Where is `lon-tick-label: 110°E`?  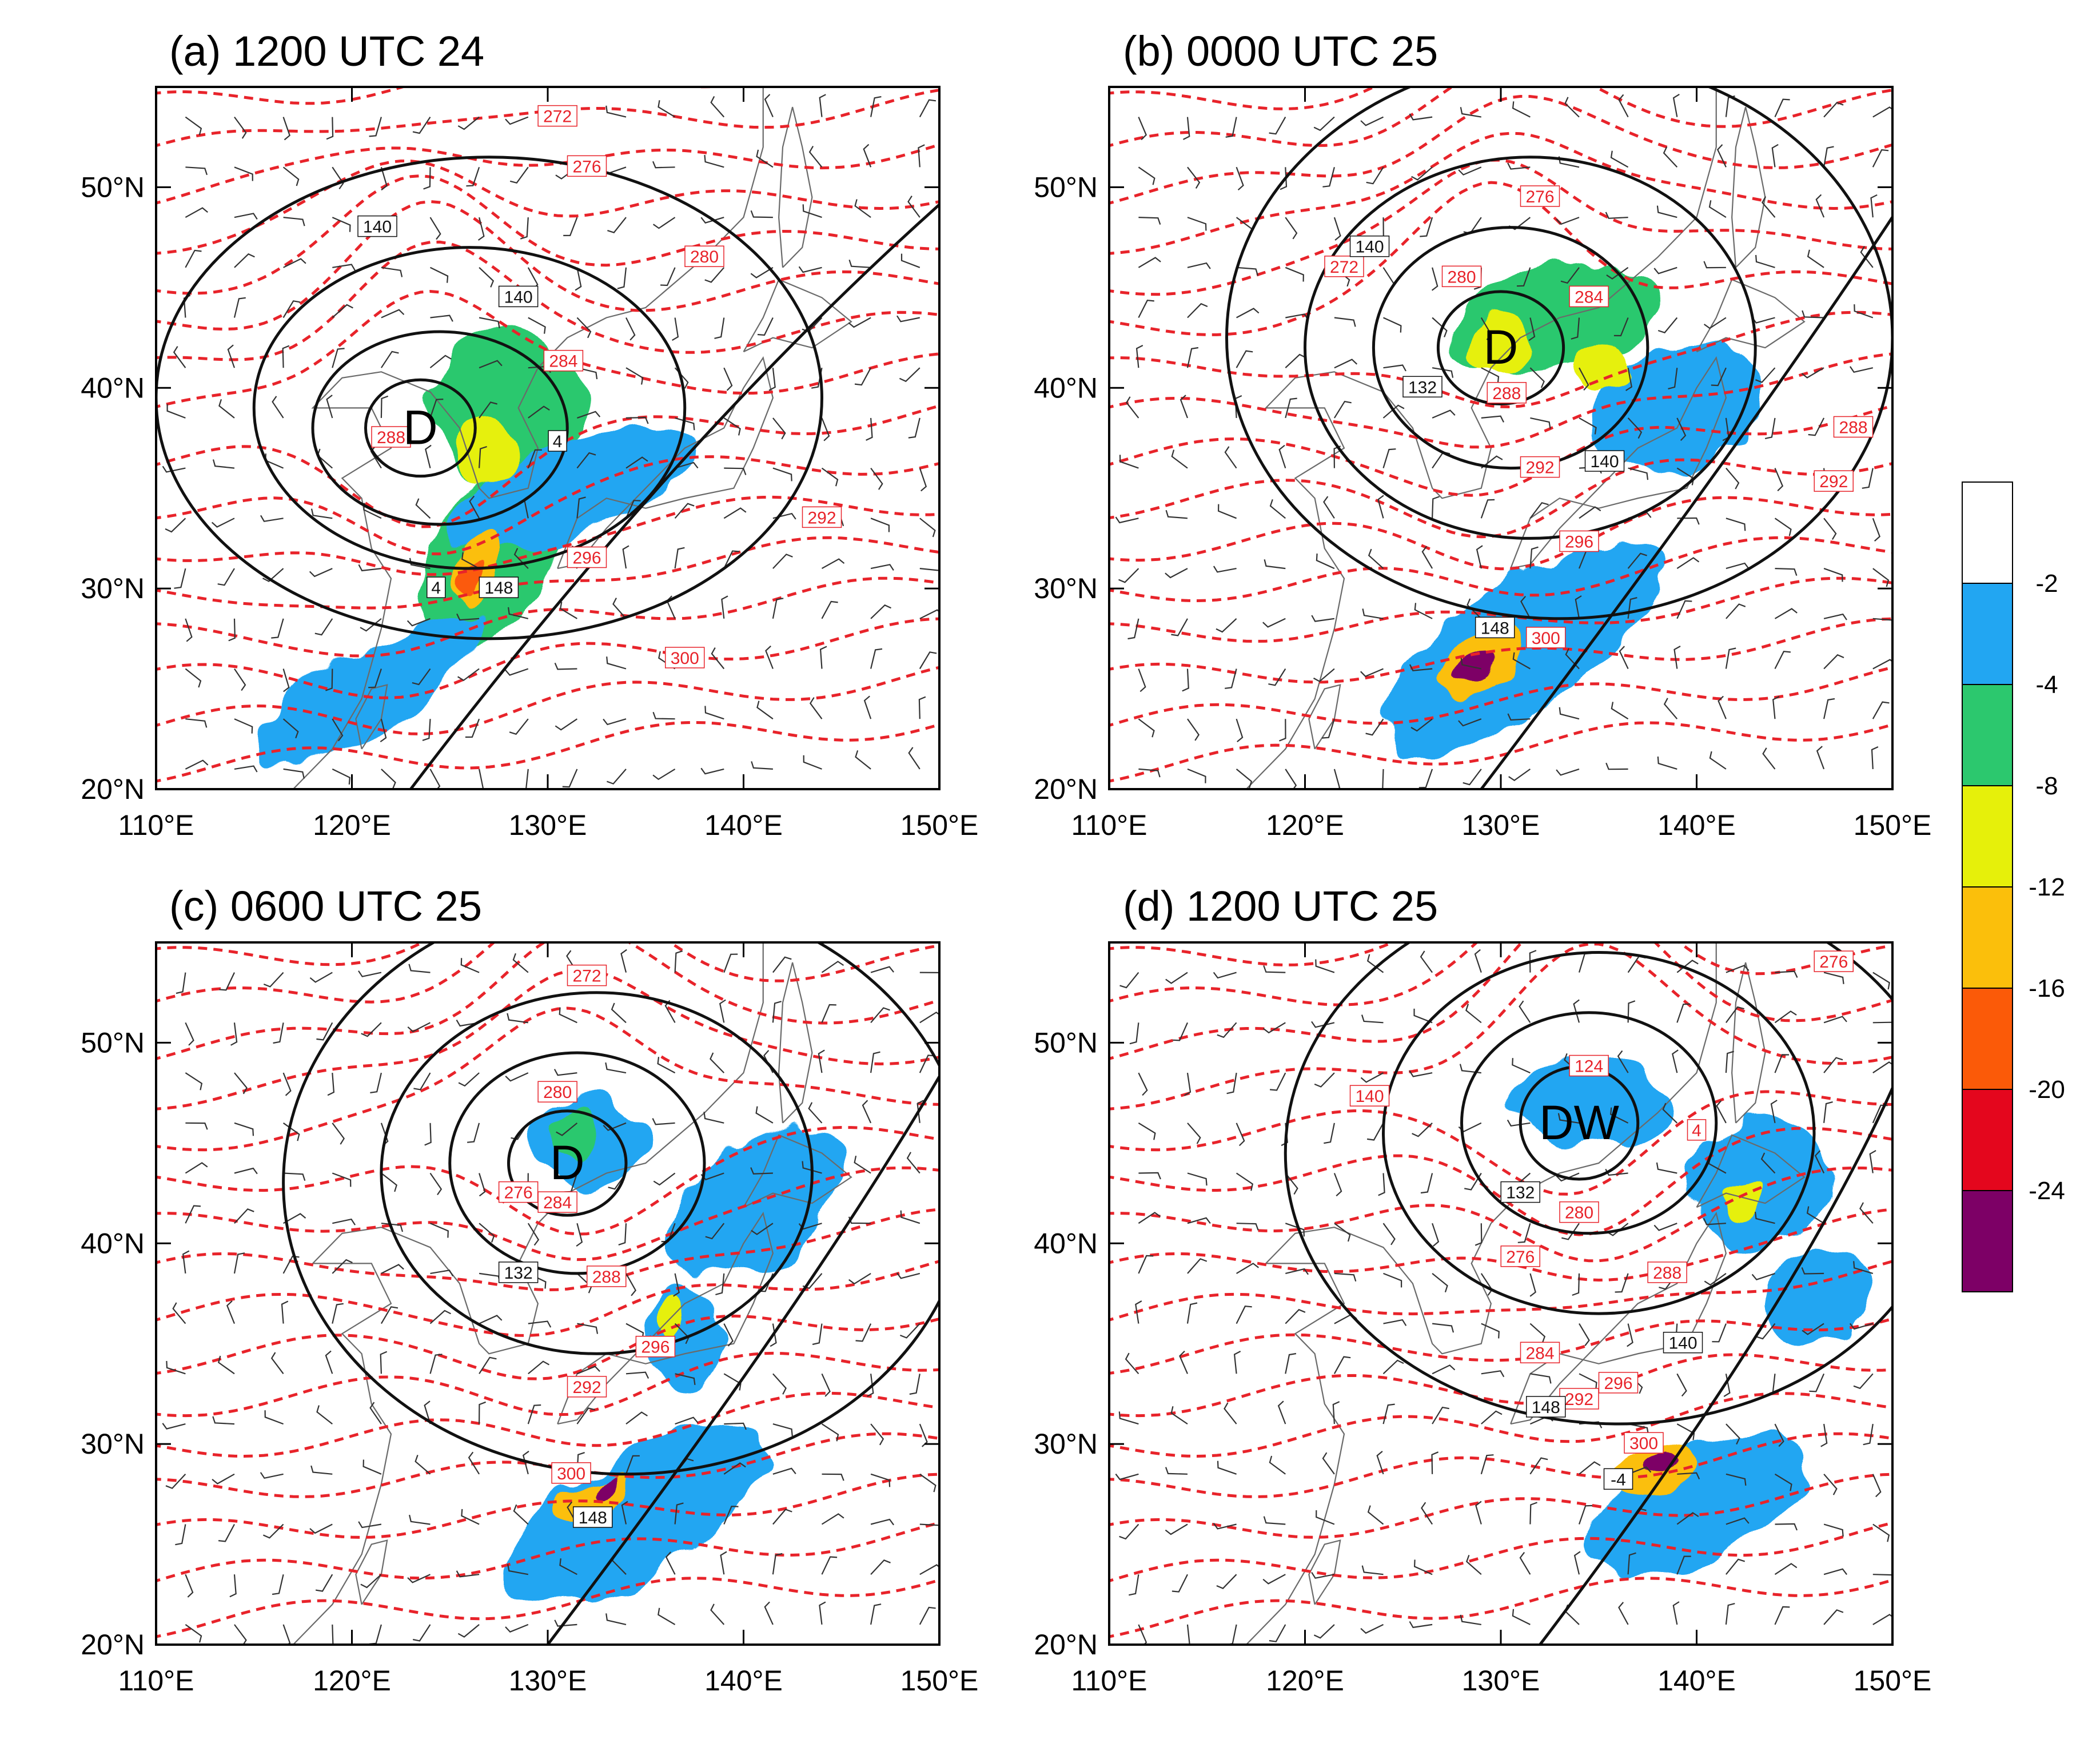 lon-tick-label: 110°E is located at coordinates (156, 825).